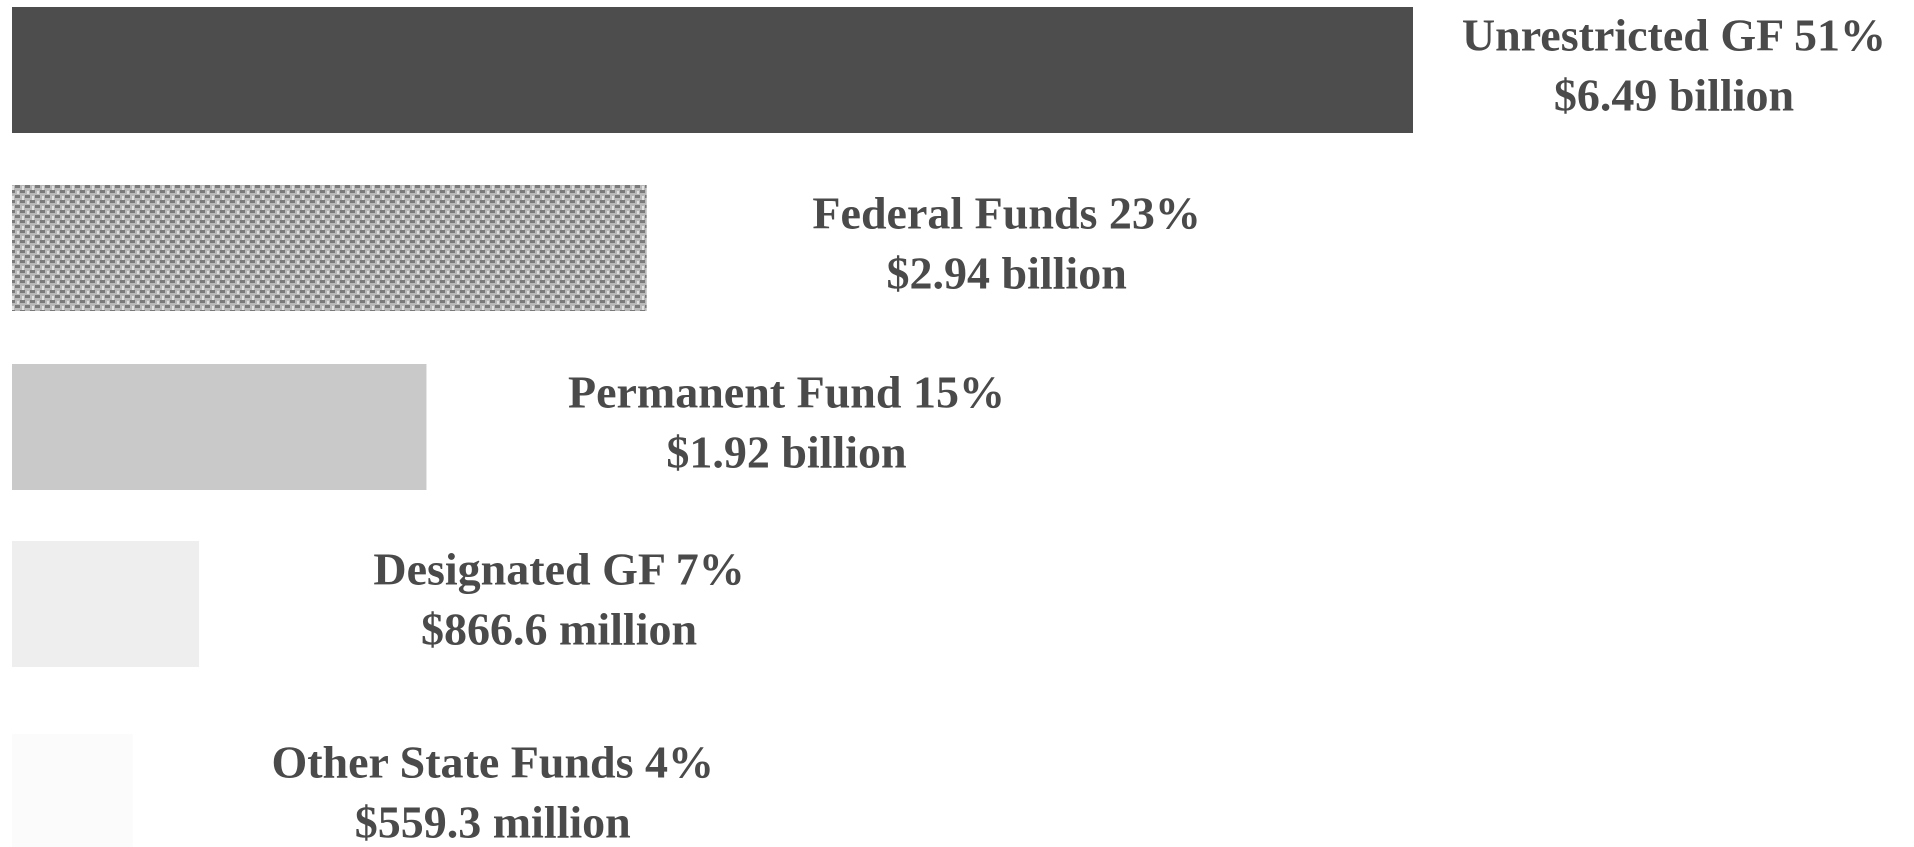  Describe the element at coordinates (559, 629) in the screenshot. I see `bar-value-label: $866.6 million` at that location.